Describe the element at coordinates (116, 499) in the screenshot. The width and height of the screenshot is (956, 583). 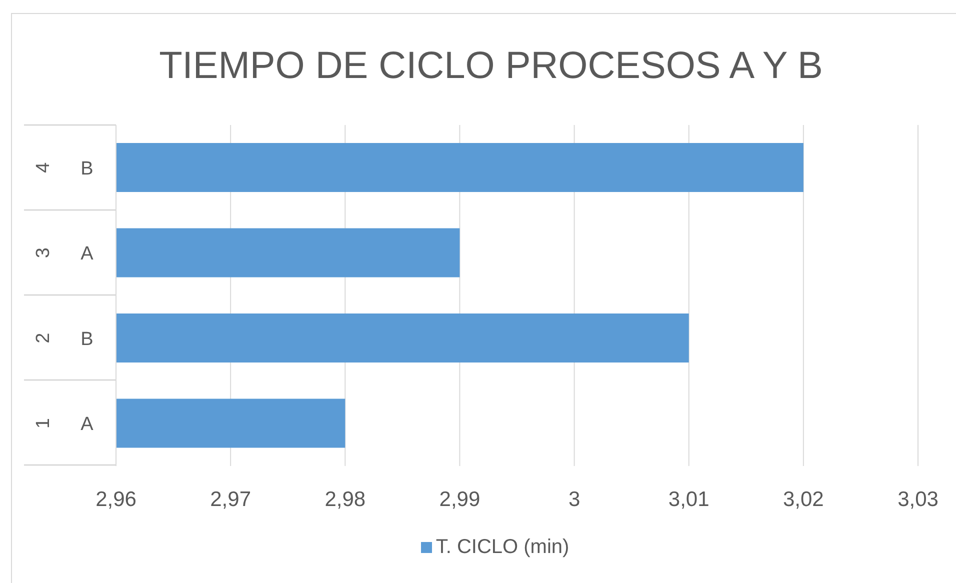
I see `x-tick-label: 2,96` at that location.